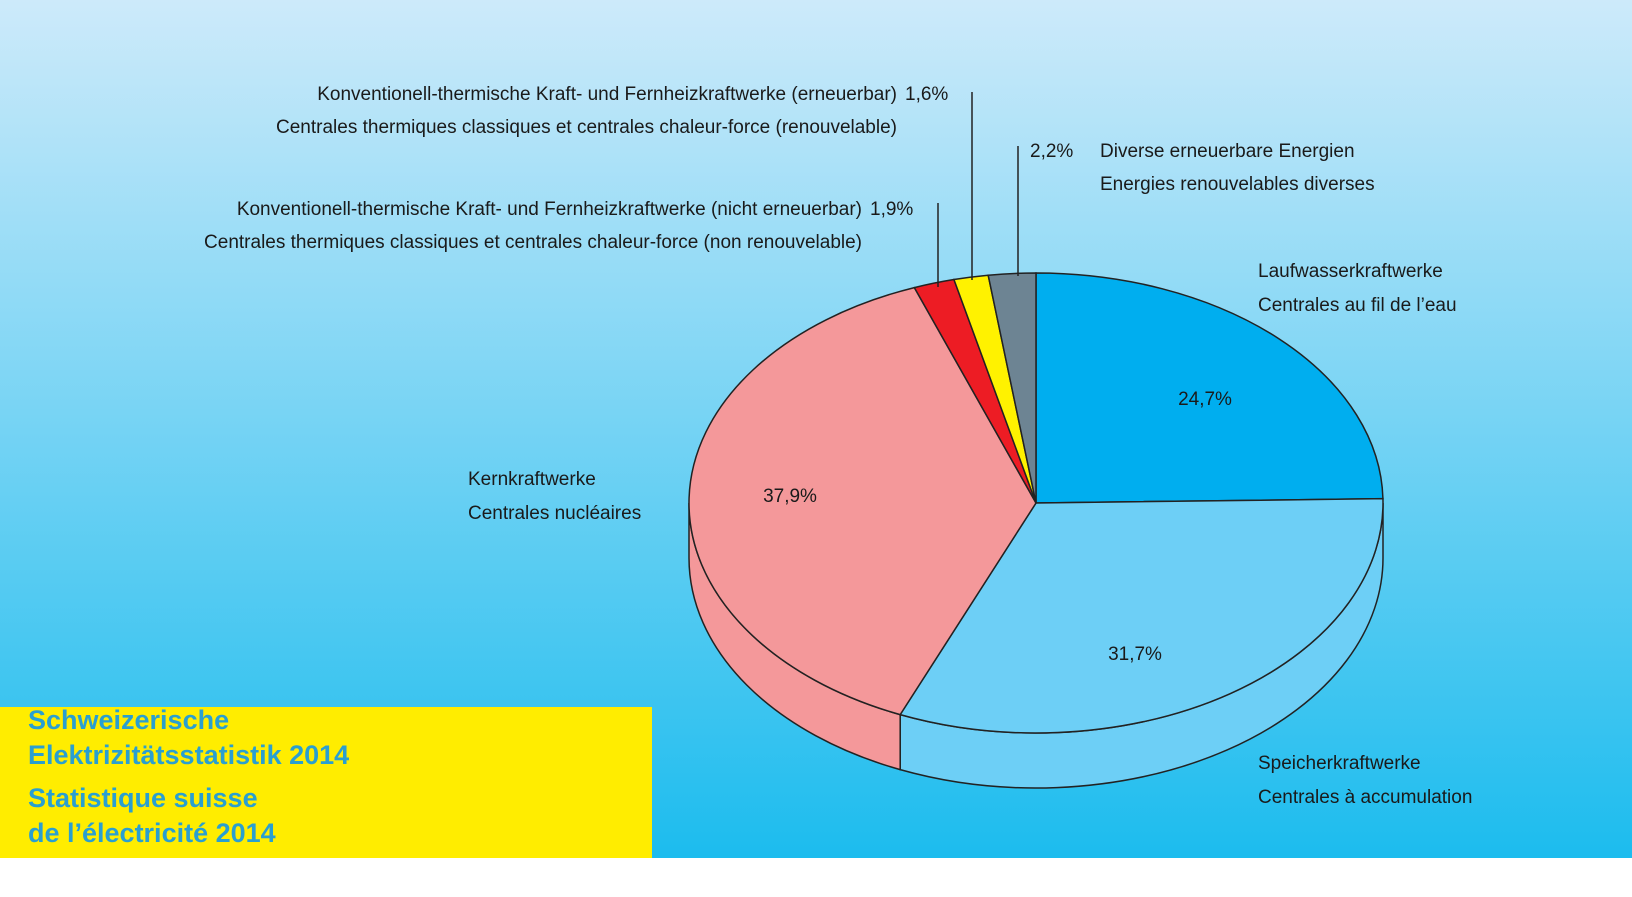  What do you see at coordinates (554, 513) in the screenshot?
I see `slice-label: Centrales nucléaires` at bounding box center [554, 513].